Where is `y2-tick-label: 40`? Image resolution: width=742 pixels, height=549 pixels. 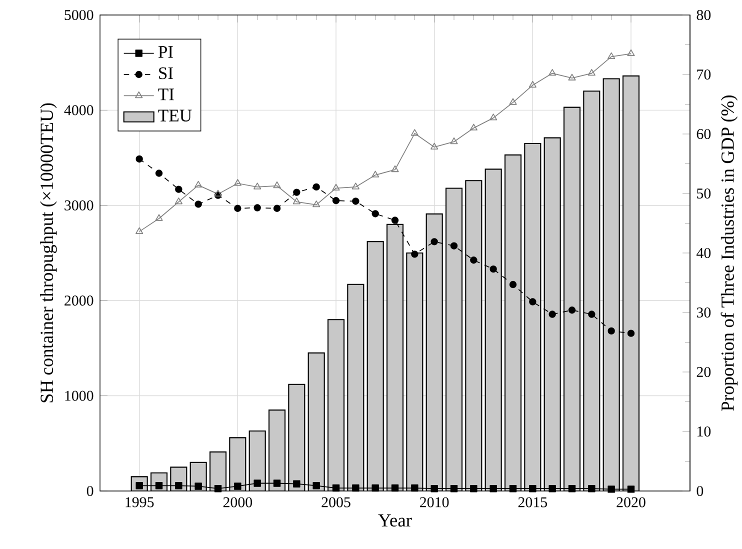 y2-tick-label: 40 is located at coordinates (703, 253).